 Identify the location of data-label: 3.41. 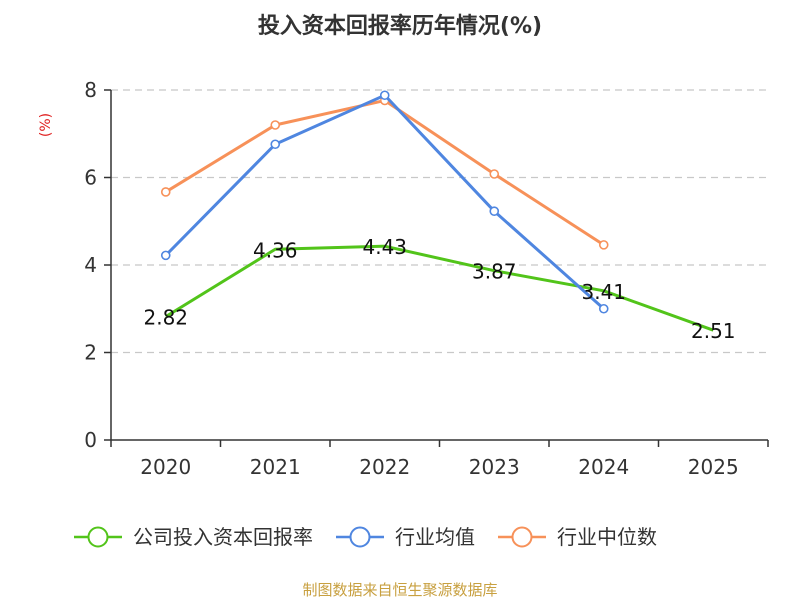
(603, 292).